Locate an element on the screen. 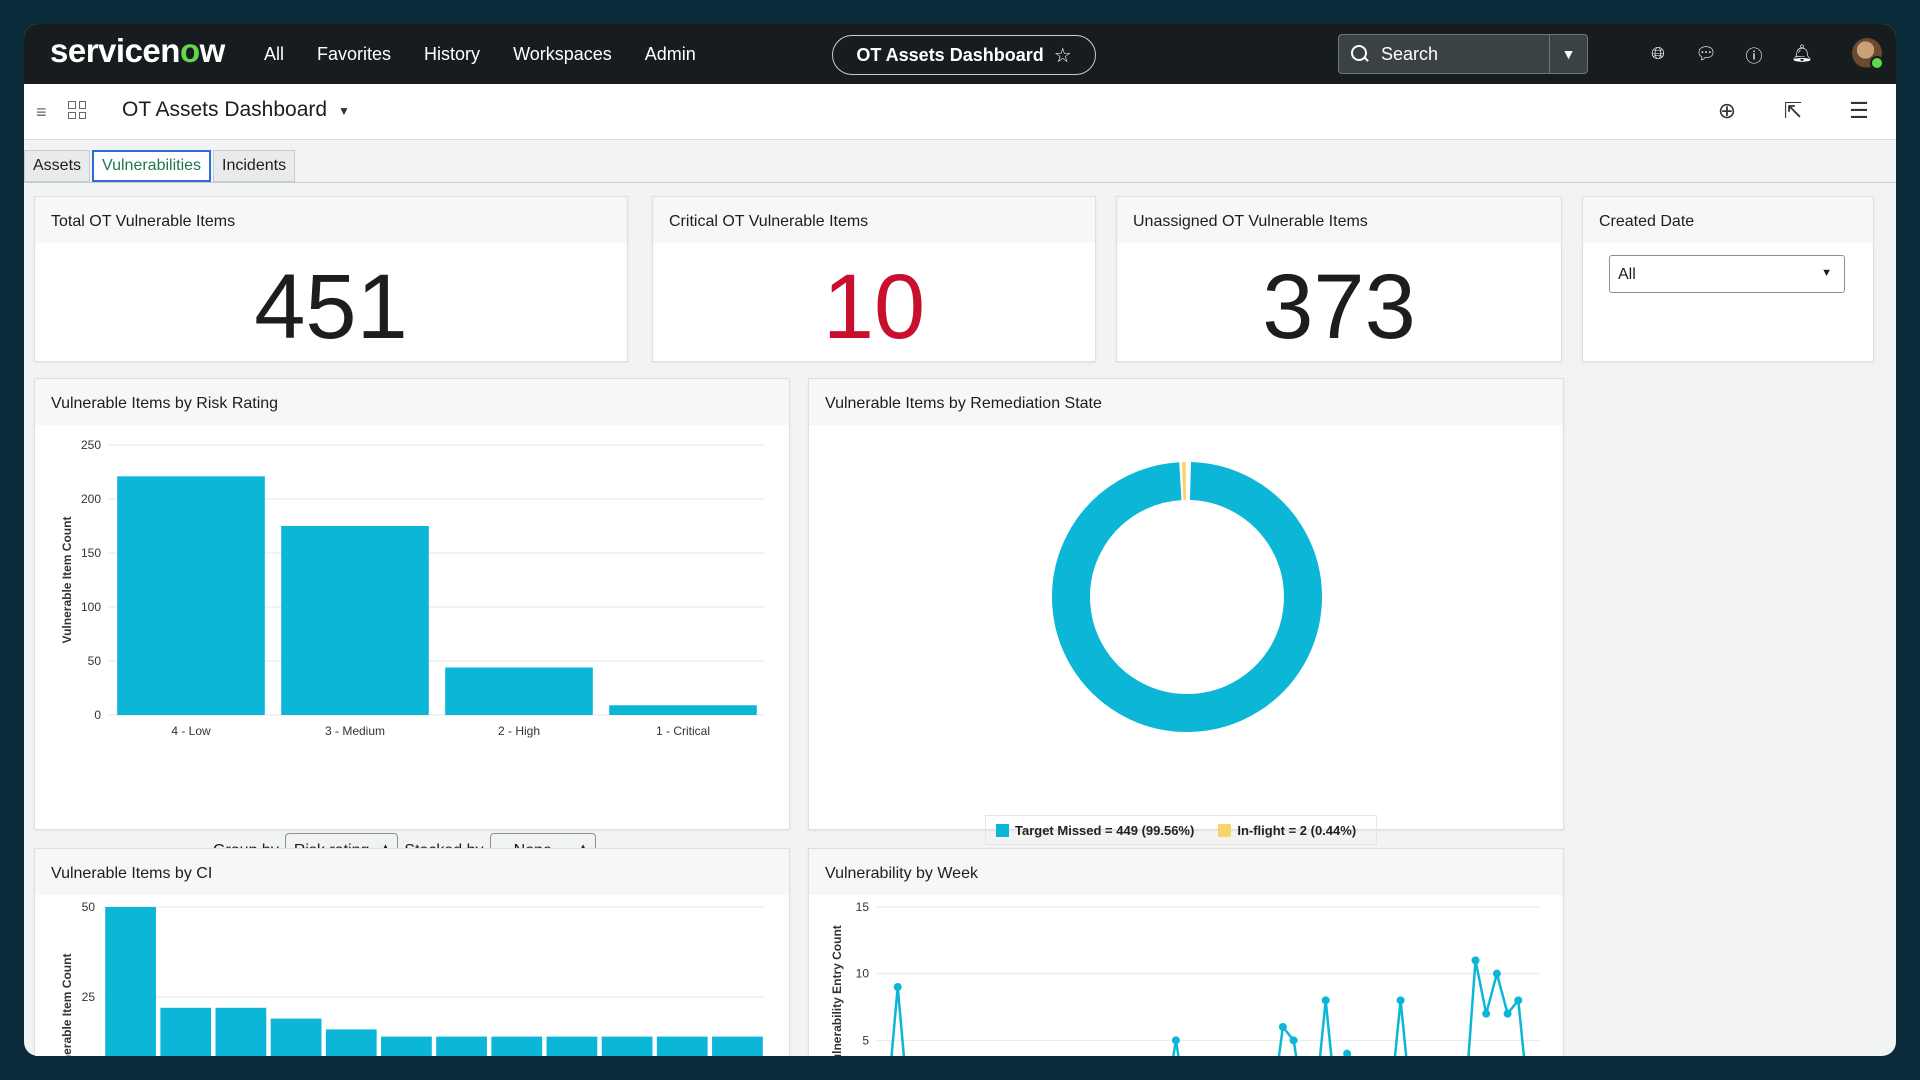  help-icon: ⓘ is located at coordinates (1754, 56).